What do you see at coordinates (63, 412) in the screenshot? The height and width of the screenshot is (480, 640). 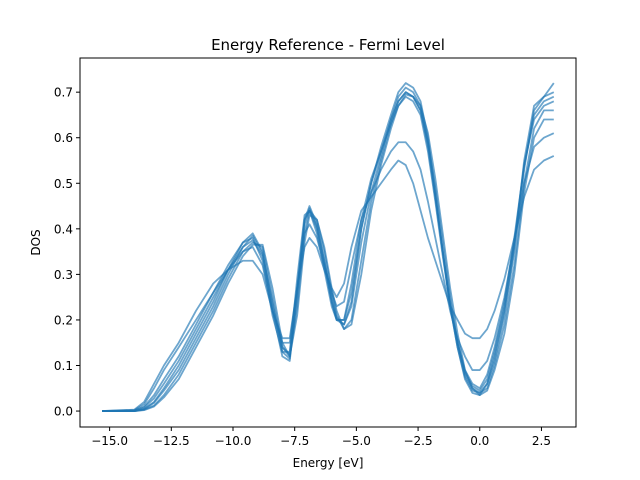 I see `y-tick-label: 0.0` at bounding box center [63, 412].